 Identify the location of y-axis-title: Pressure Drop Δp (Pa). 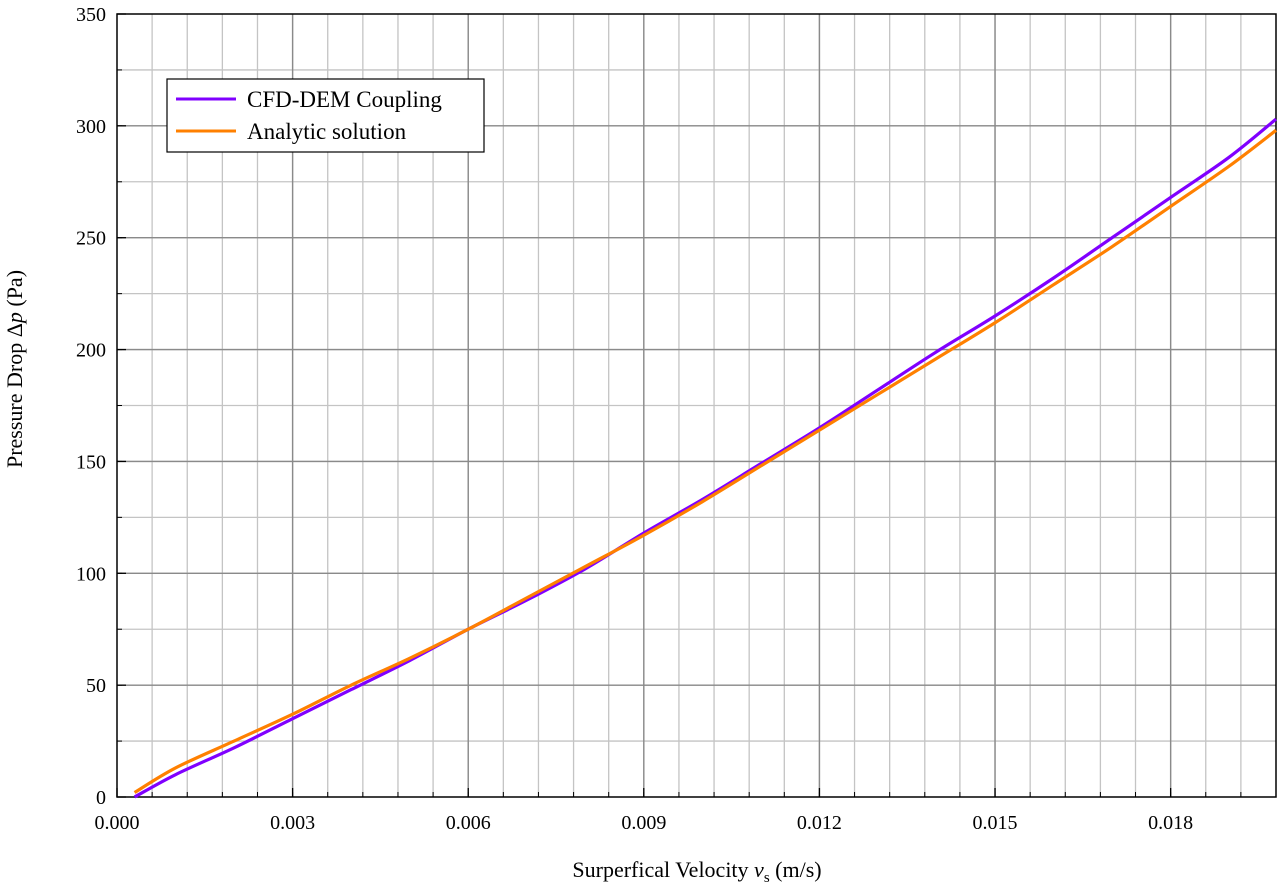
(14, 369).